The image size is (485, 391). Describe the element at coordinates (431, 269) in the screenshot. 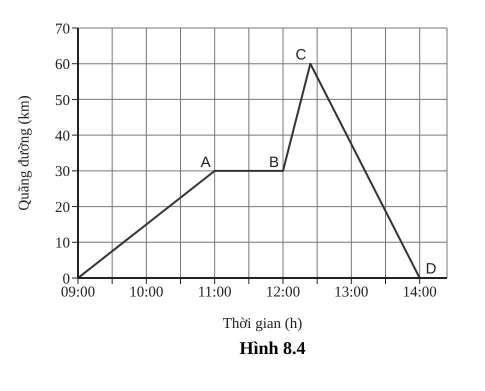

I see `annotation: D` at that location.